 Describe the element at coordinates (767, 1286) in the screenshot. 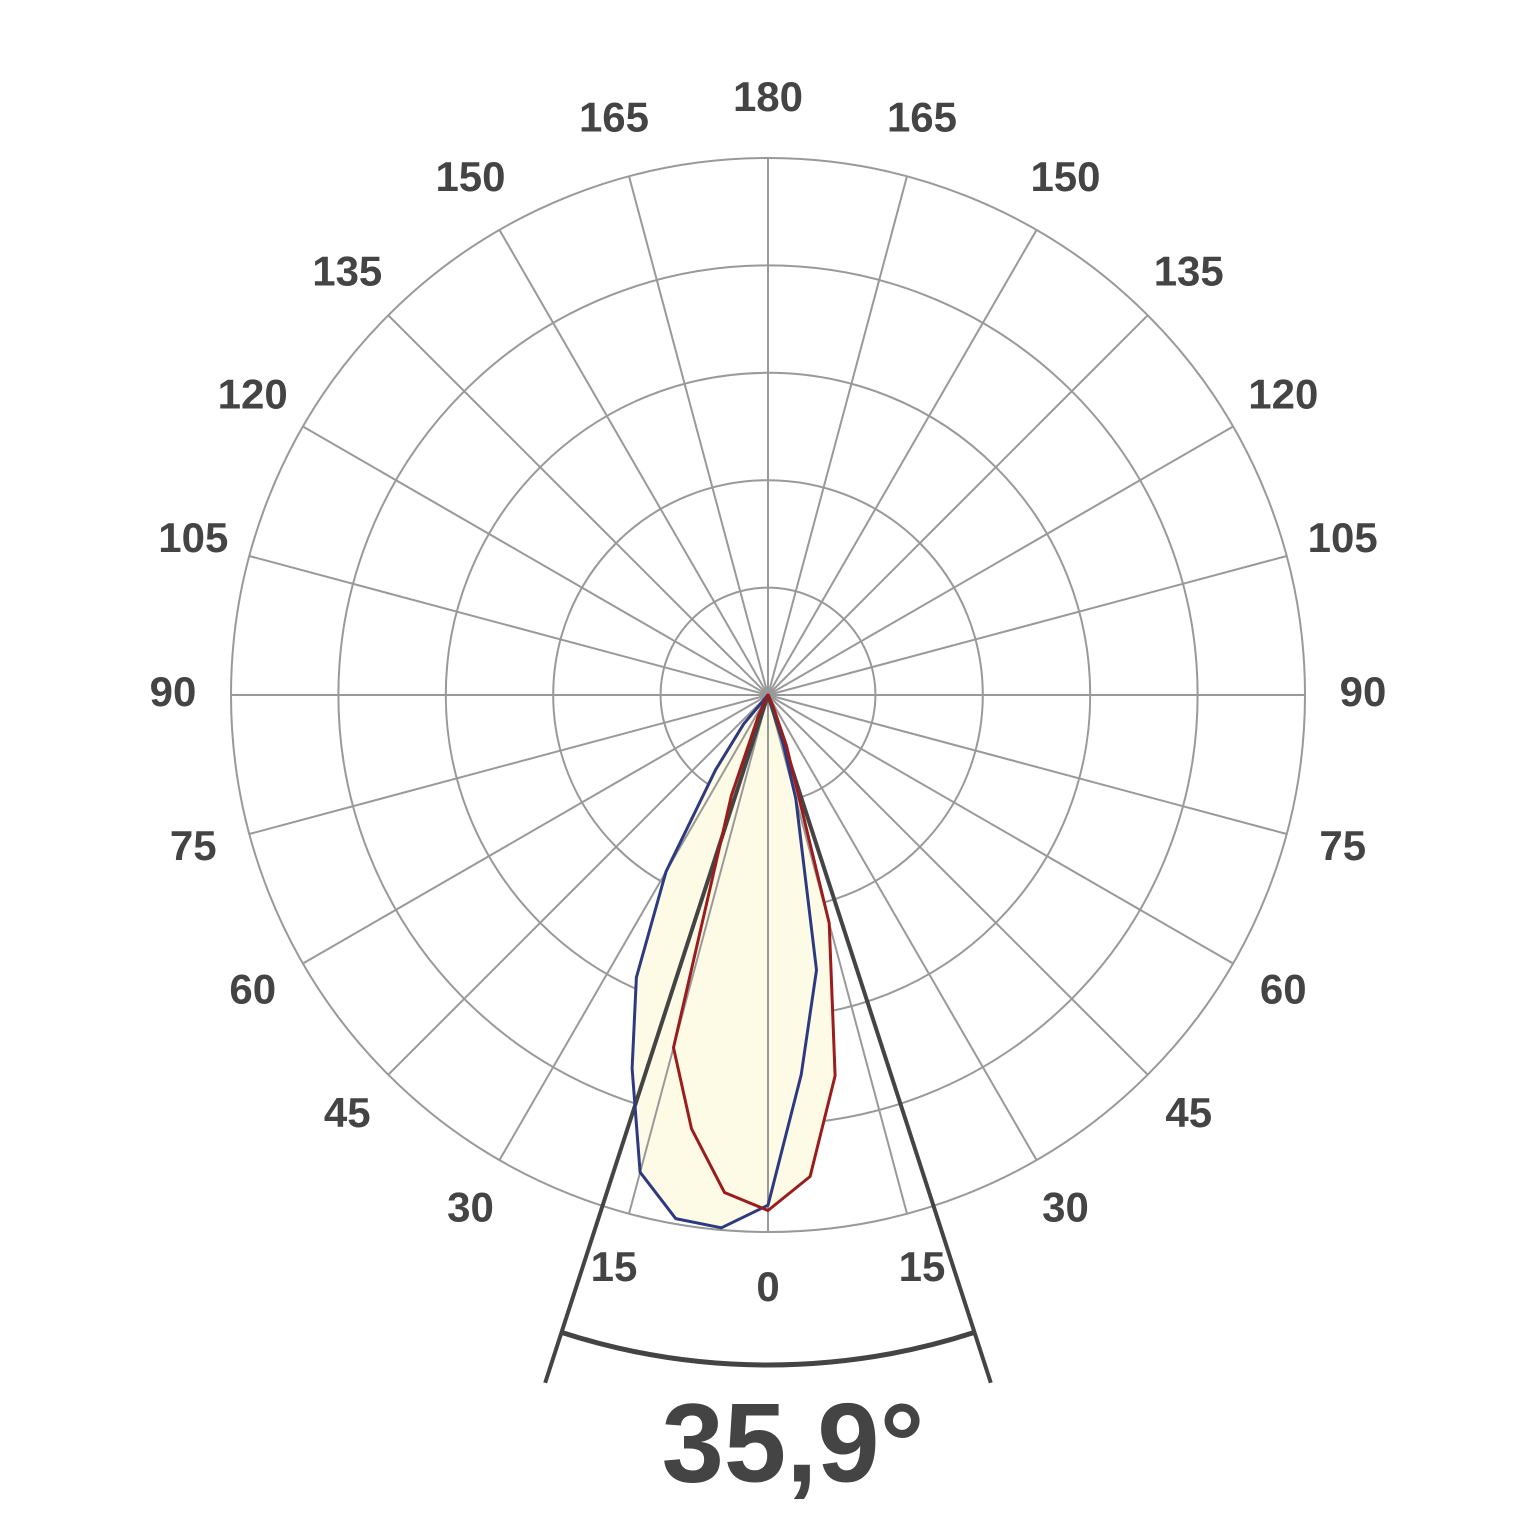

I see `angle-tick-label: 0` at that location.